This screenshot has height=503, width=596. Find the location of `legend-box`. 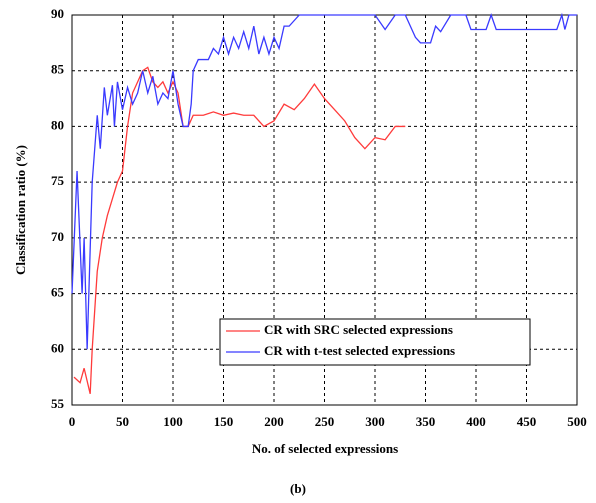

legend-box is located at coordinates (375, 342).